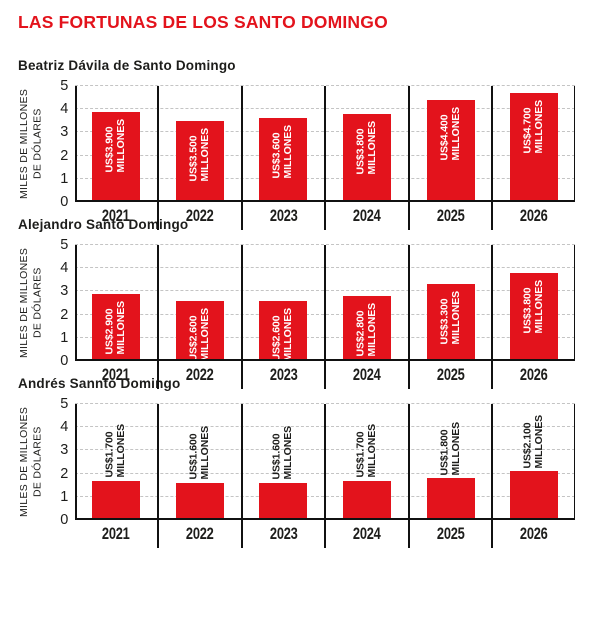 Image resolution: width=609 pixels, height=628 pixels. I want to click on bar: US$3.900 MILLONES, so click(116, 156).